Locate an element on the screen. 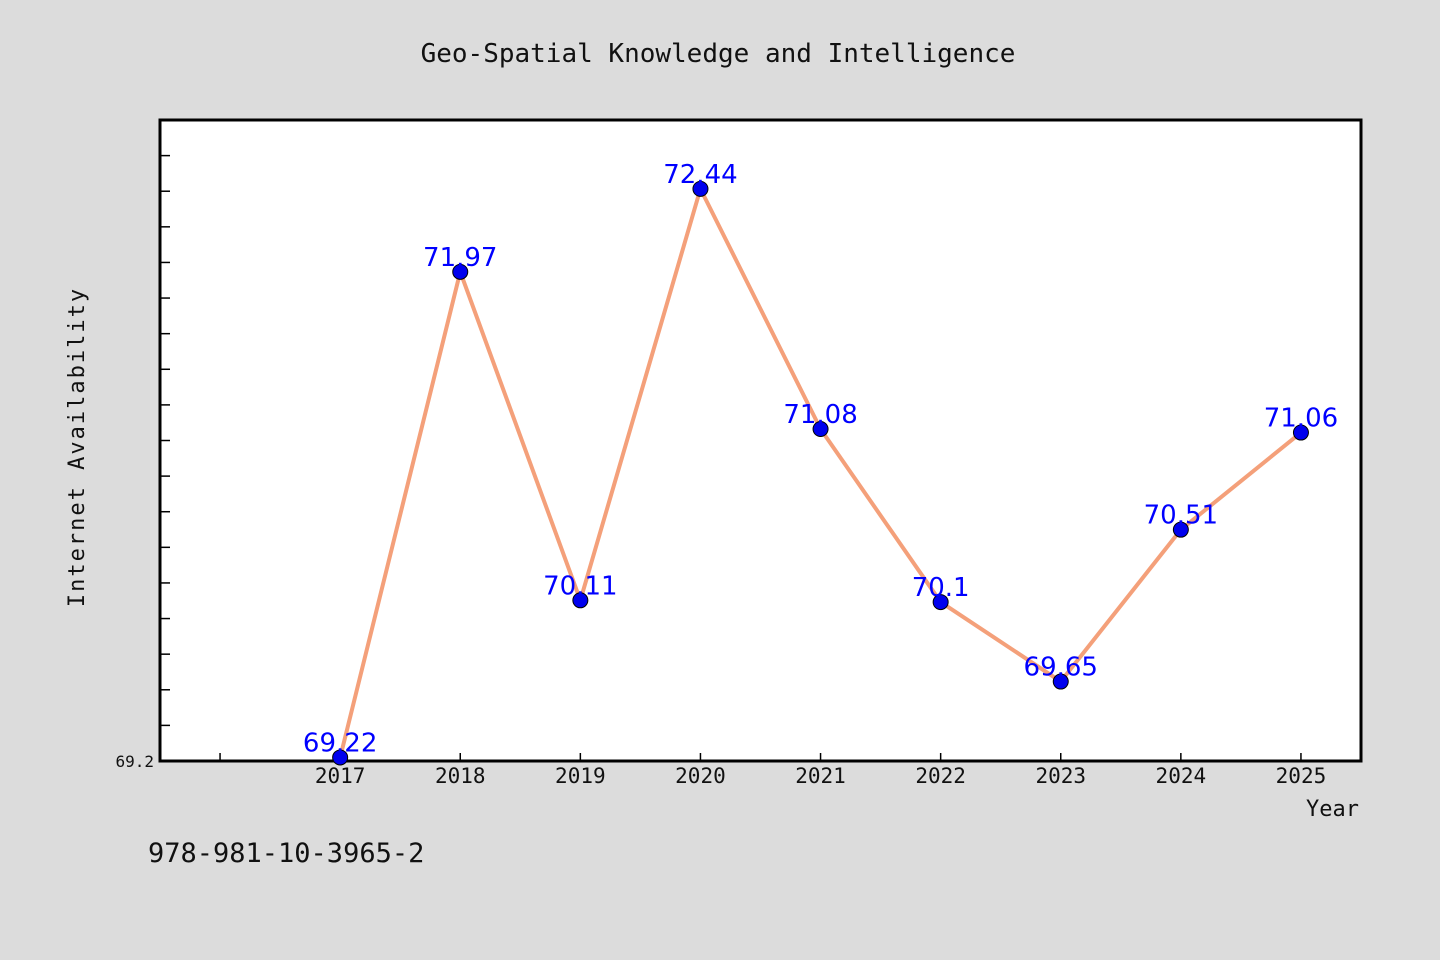 The image size is (1440, 960). x-tick-label: 2021 is located at coordinates (820, 776).